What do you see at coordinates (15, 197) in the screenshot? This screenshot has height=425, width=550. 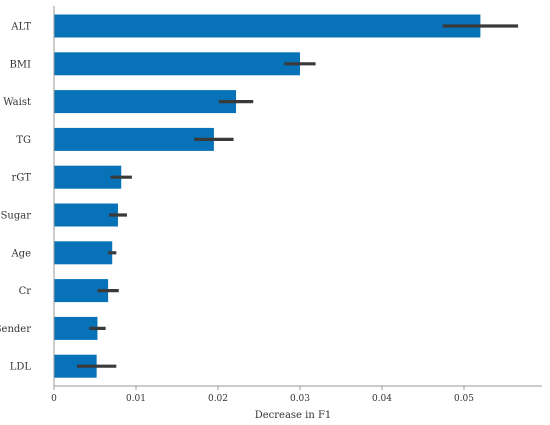 I see `category-labels: ALT BMI Waist TG rGT Sugar Age Cr Gender LDL` at bounding box center [15, 197].